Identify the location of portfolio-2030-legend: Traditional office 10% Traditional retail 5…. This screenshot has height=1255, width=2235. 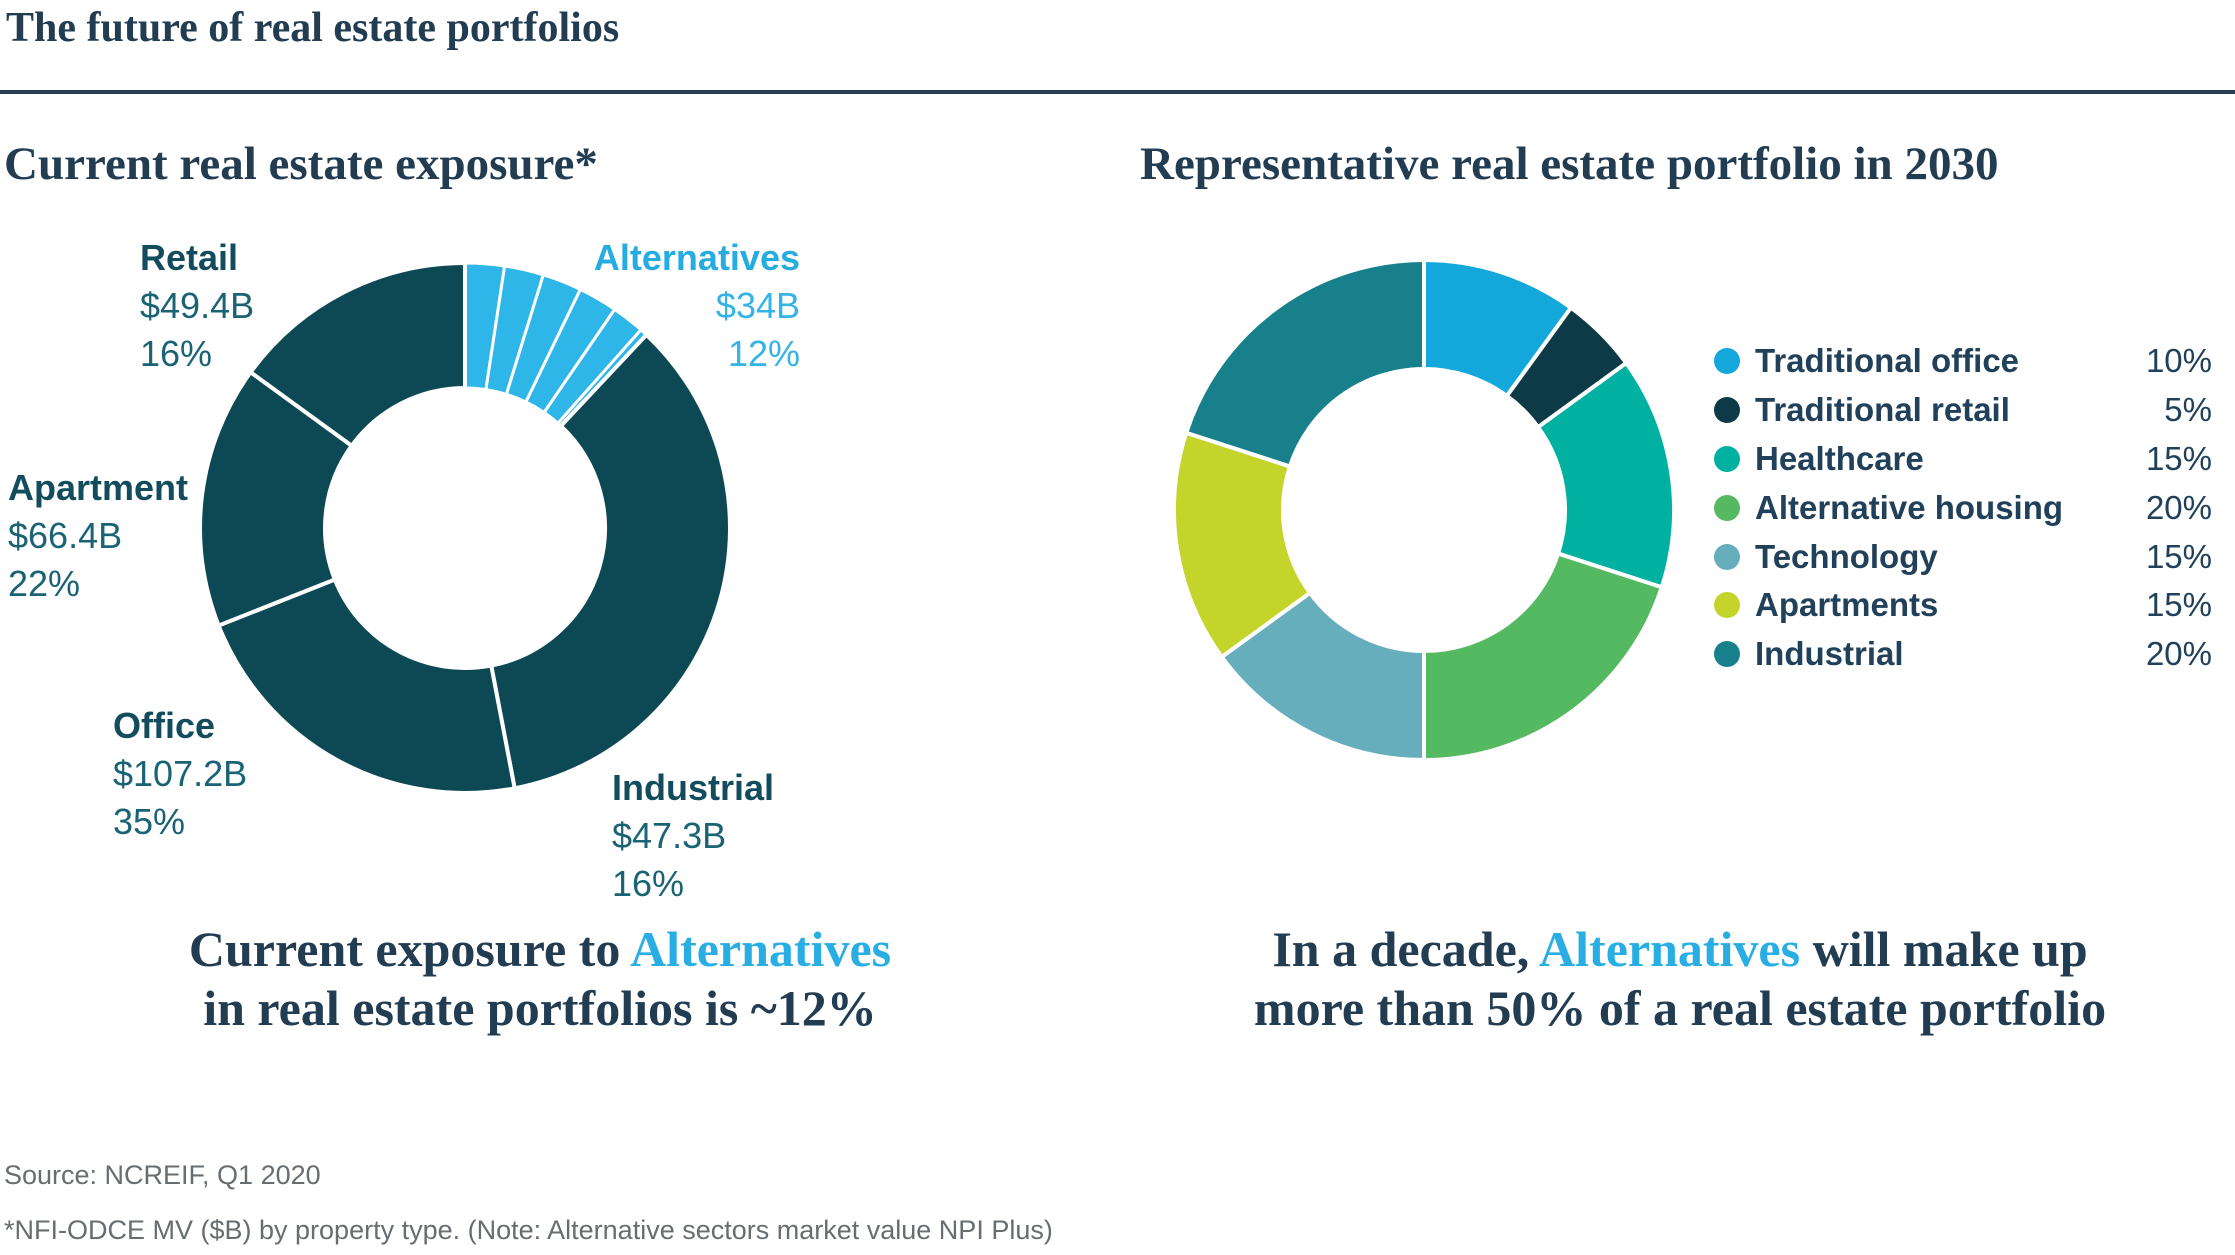
(1963, 508).